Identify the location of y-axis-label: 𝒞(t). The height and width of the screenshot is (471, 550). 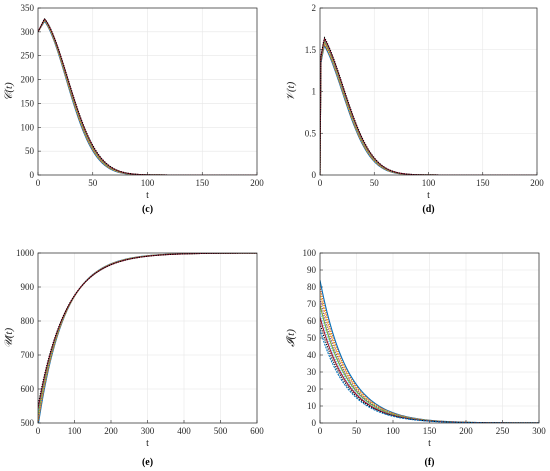
(9, 91).